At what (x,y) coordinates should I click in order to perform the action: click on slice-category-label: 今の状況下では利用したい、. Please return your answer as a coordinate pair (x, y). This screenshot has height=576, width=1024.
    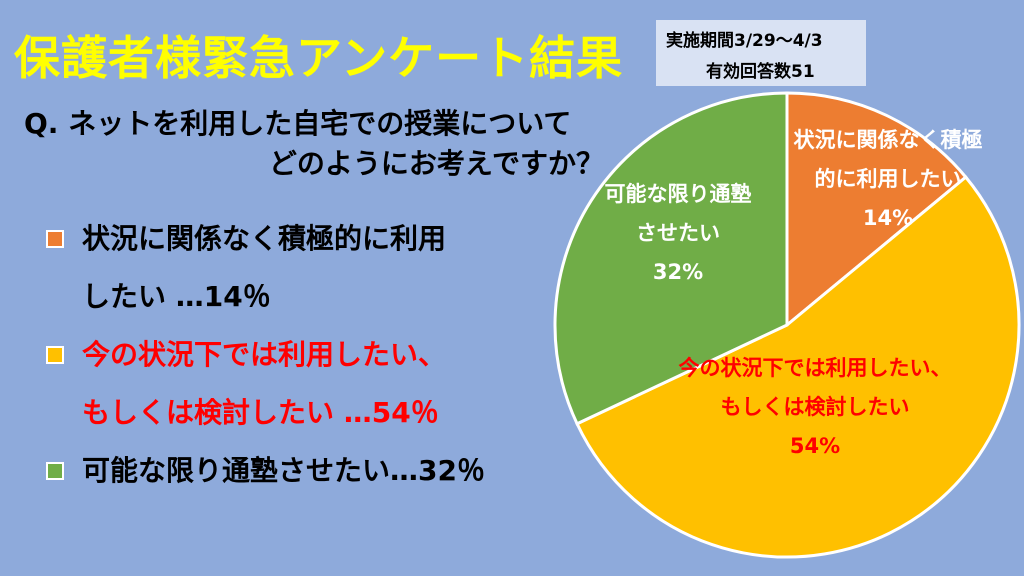
    Looking at the image, I should click on (815, 368).